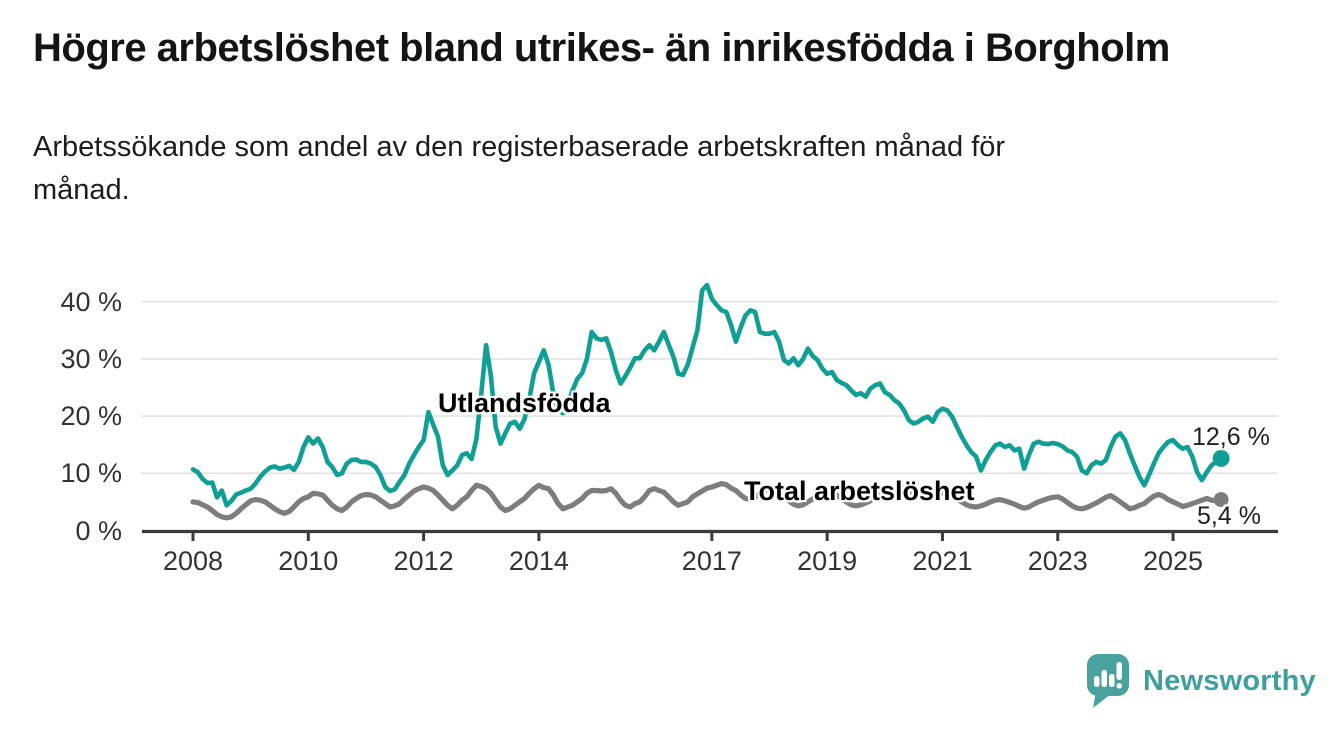  Describe the element at coordinates (859, 491) in the screenshot. I see `series-label-total-arbetsloshet: Total arbetslöshet` at that location.